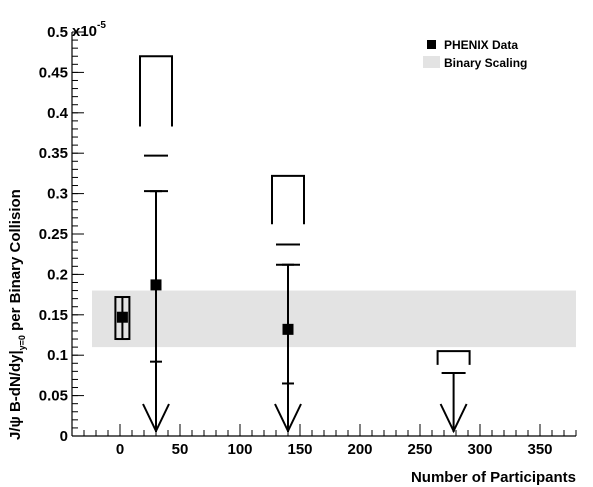 The image size is (593, 487). What do you see at coordinates (419, 449) in the screenshot?
I see `x-tick-label: 250` at bounding box center [419, 449].